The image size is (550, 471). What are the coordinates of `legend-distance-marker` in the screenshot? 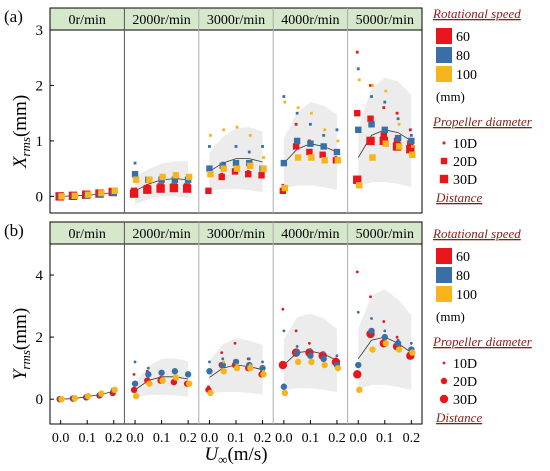 It's located at (444, 143).